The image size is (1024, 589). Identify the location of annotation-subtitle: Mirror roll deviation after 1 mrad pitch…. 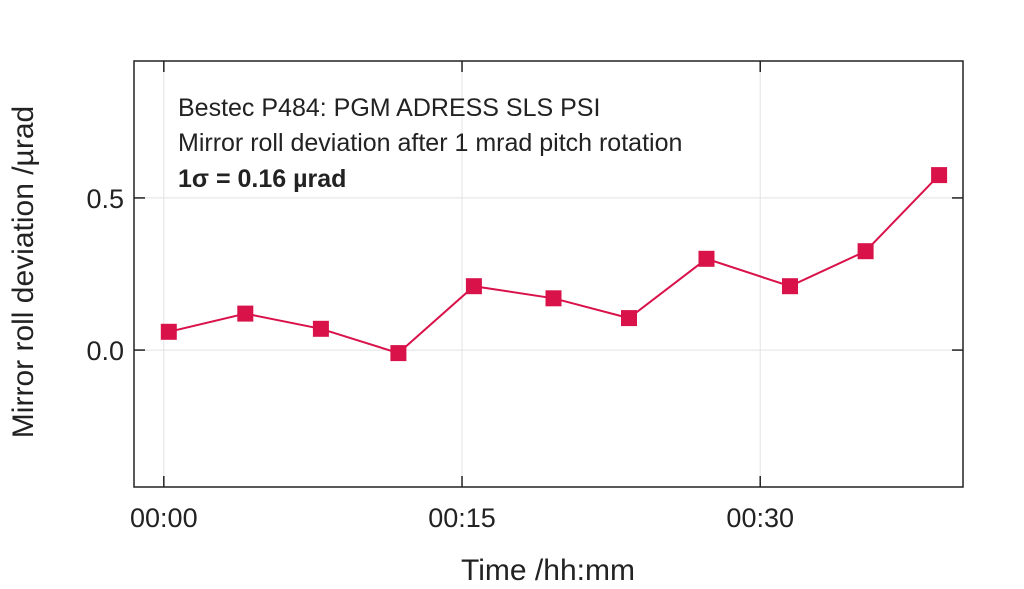
(430, 143).